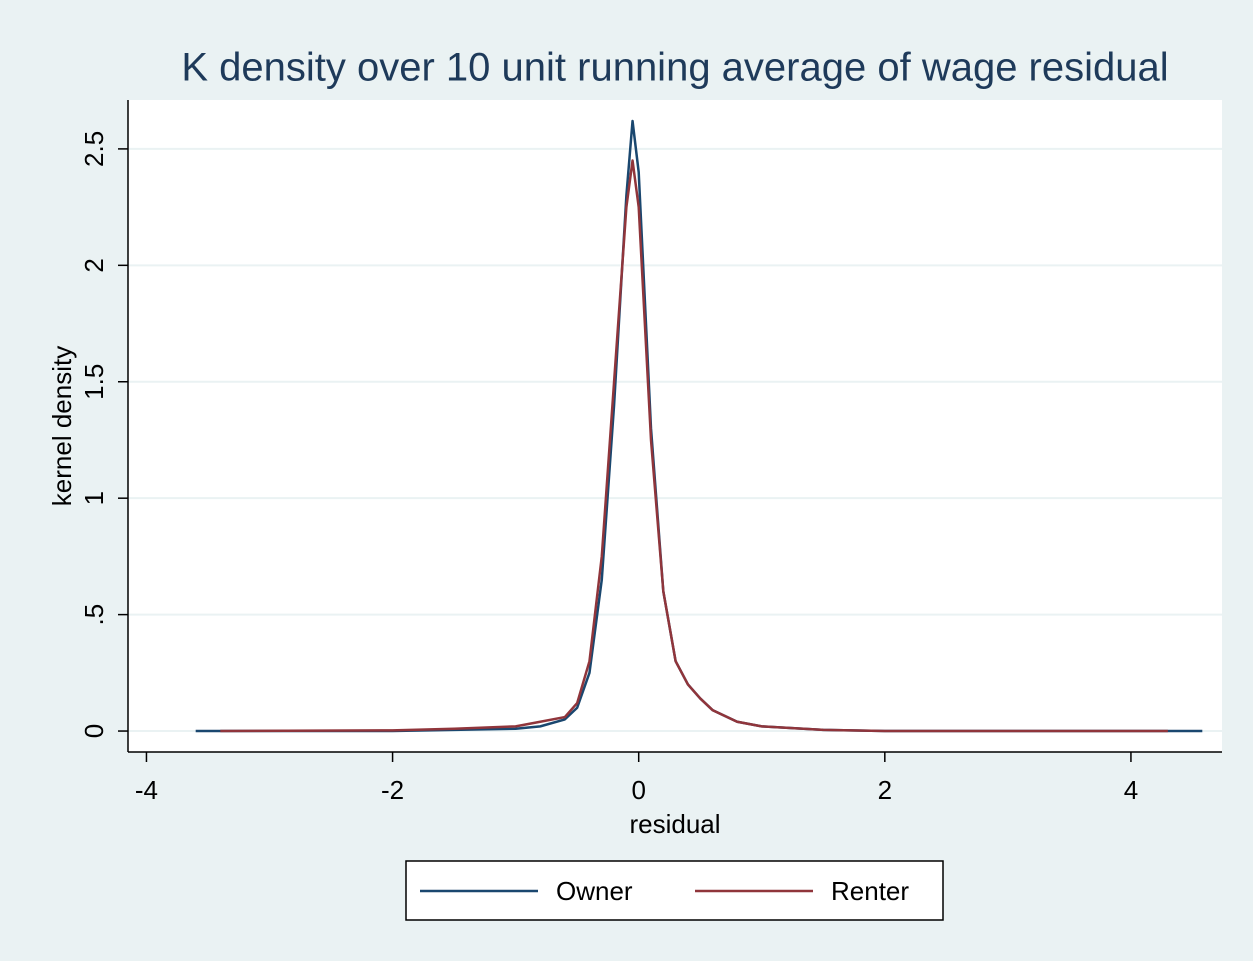 The width and height of the screenshot is (1253, 966). I want to click on y-tick-label: 2, so click(94, 265).